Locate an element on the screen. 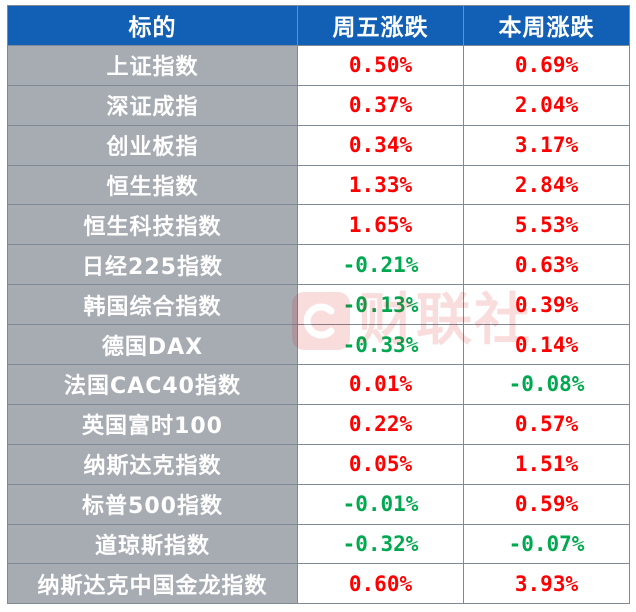 This screenshot has height=612, width=636. table-row: 英国富时100 0.22% 0.57% is located at coordinates (318, 424).